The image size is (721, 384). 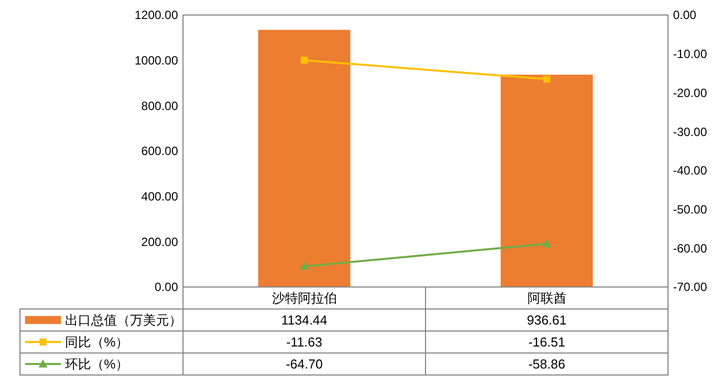 I want to click on y-tick-label: 1000.00, so click(x=156, y=61).